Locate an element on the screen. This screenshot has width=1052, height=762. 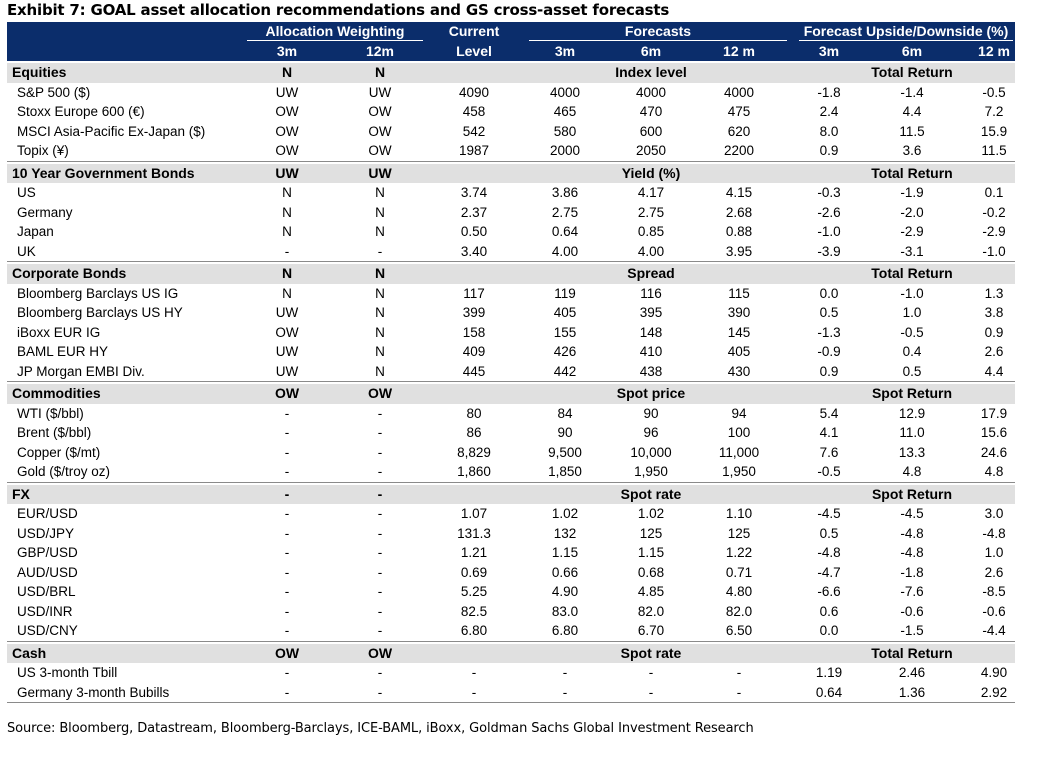
cell: 15.9 is located at coordinates (994, 131).